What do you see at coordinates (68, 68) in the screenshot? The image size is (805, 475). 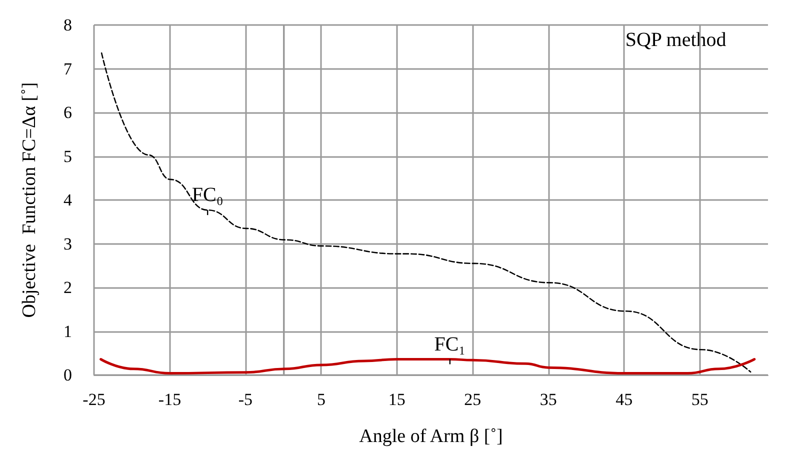 I see `y-tick-label: 7` at bounding box center [68, 68].